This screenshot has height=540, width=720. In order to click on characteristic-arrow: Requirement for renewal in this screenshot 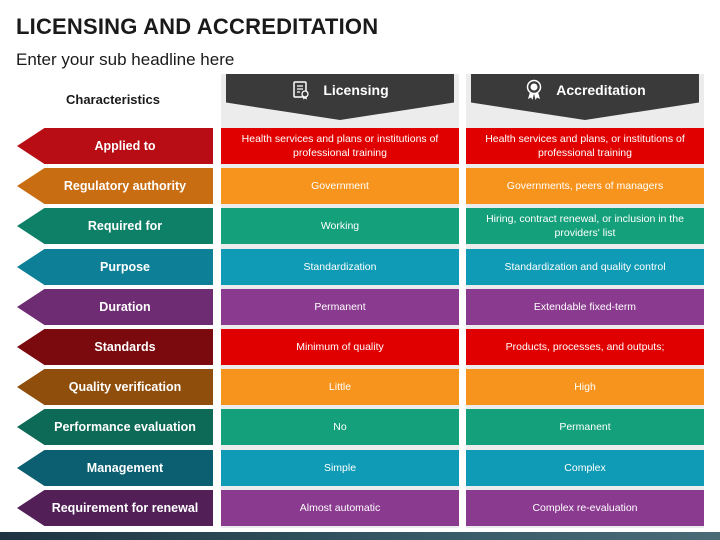, I will do `click(115, 508)`.